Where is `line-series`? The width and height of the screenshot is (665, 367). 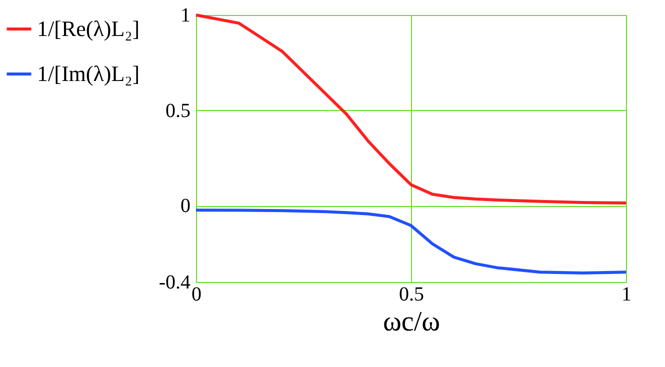
line-series is located at coordinates (411, 241).